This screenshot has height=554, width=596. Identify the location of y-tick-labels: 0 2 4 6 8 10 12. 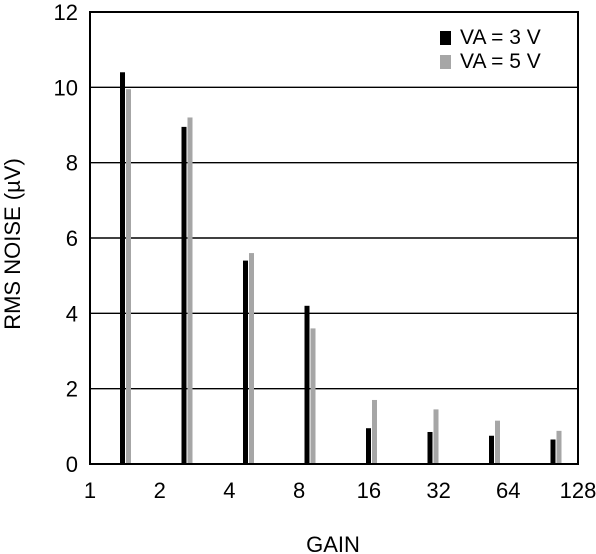
(66, 238).